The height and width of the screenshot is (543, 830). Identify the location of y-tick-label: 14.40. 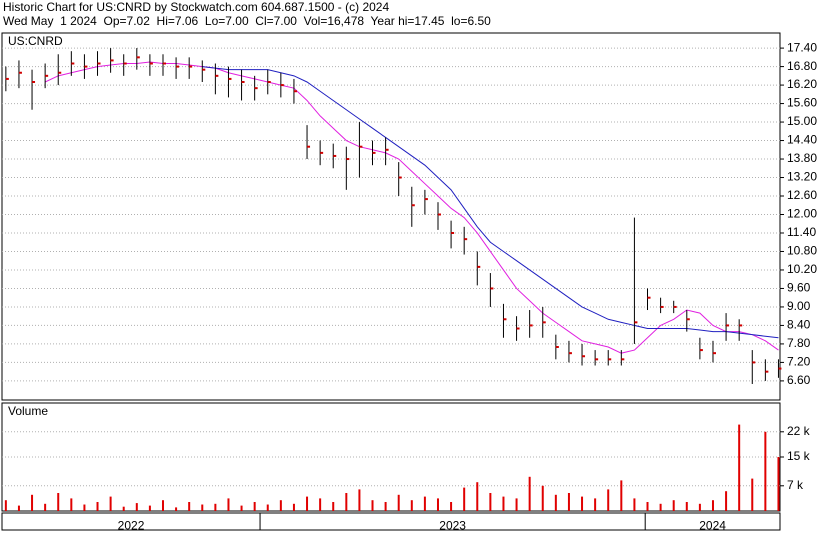
(802, 140).